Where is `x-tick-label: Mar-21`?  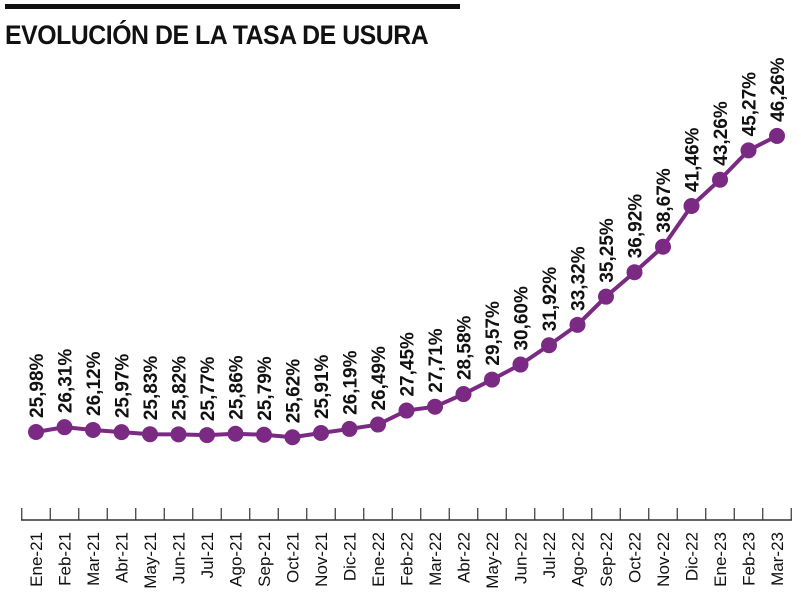 x-tick-label: Mar-21 is located at coordinates (93, 559).